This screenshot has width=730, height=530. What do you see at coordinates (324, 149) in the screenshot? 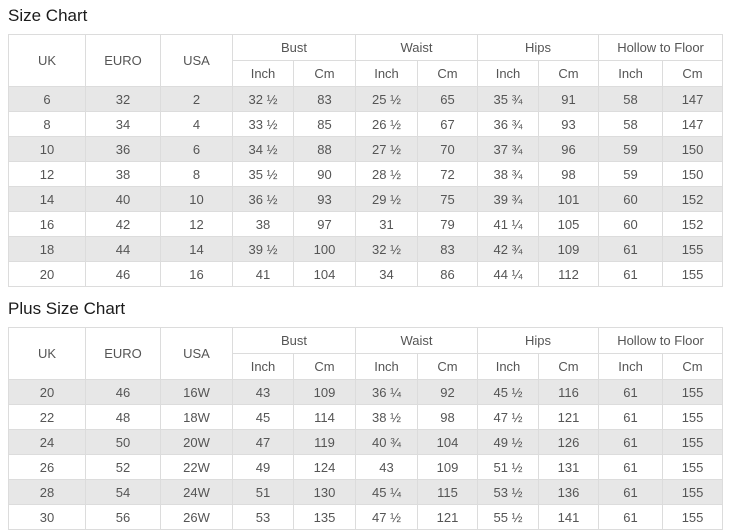
I see `table-cell: 88` at bounding box center [324, 149].